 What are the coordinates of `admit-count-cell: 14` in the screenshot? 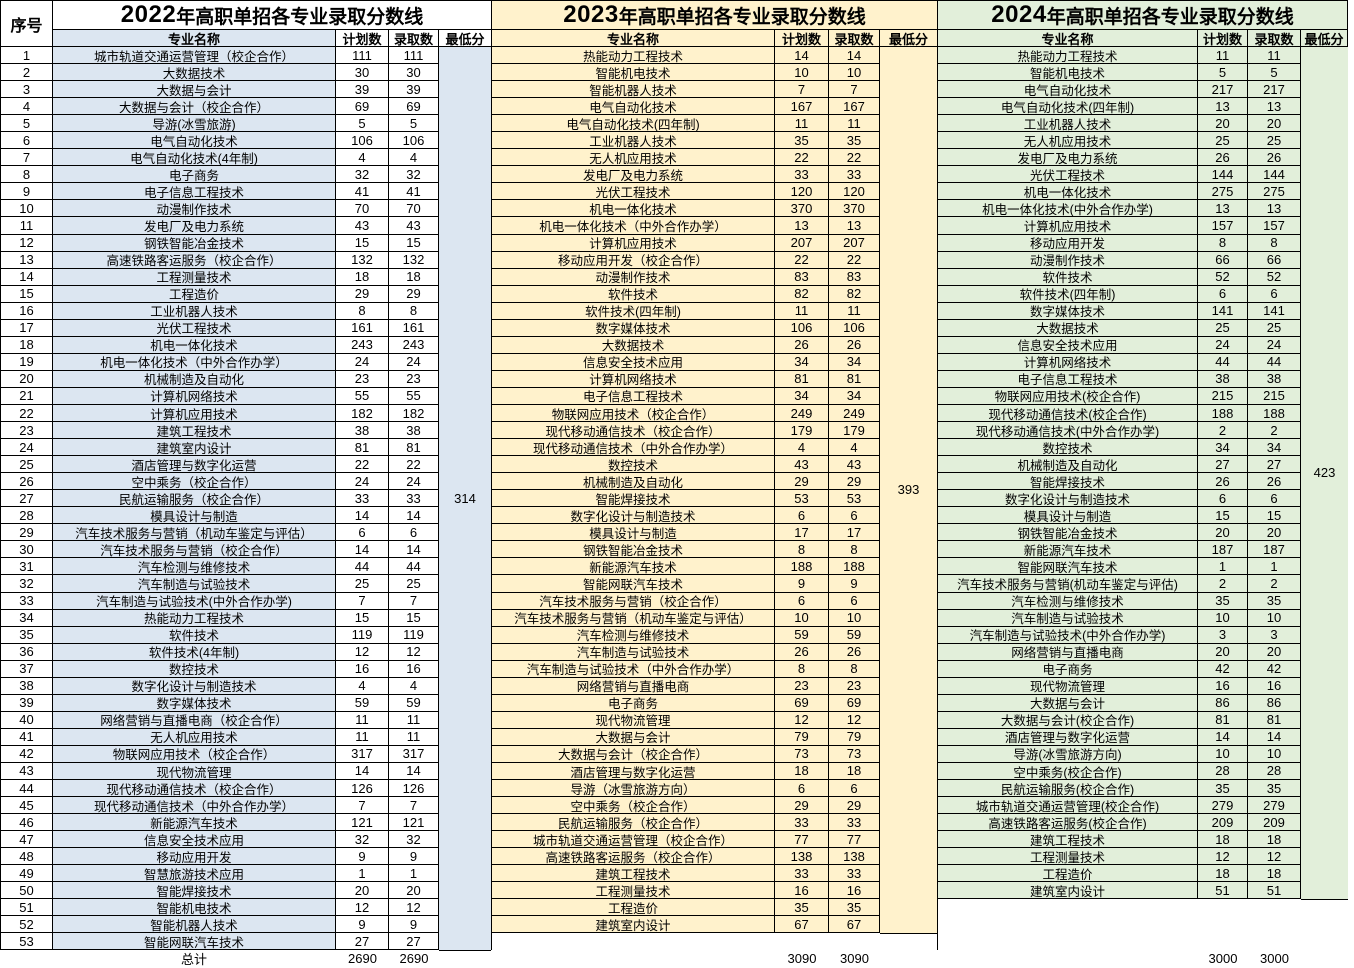 It's located at (414, 771).